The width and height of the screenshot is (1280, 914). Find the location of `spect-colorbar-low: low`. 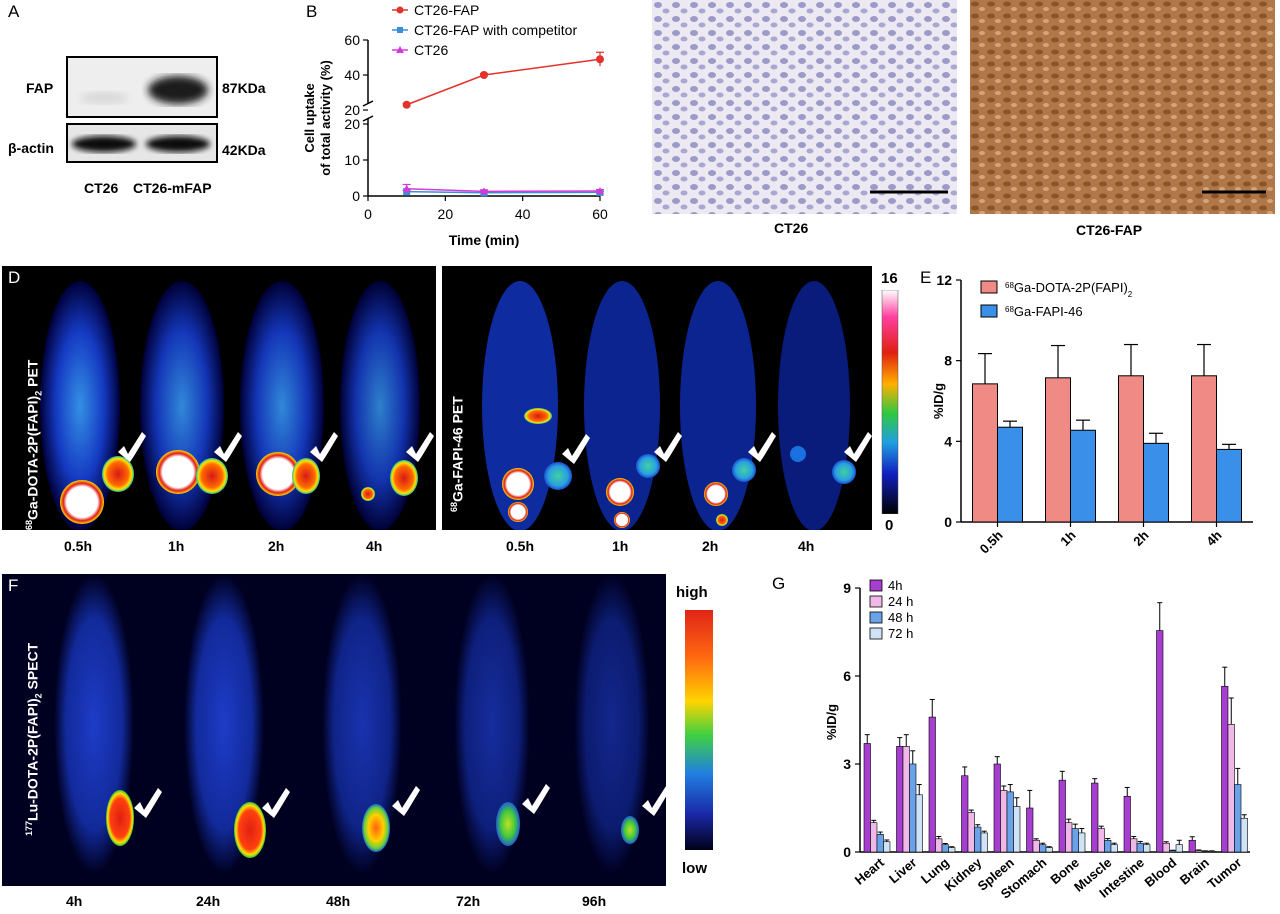

spect-colorbar-low: low is located at coordinates (694, 868).